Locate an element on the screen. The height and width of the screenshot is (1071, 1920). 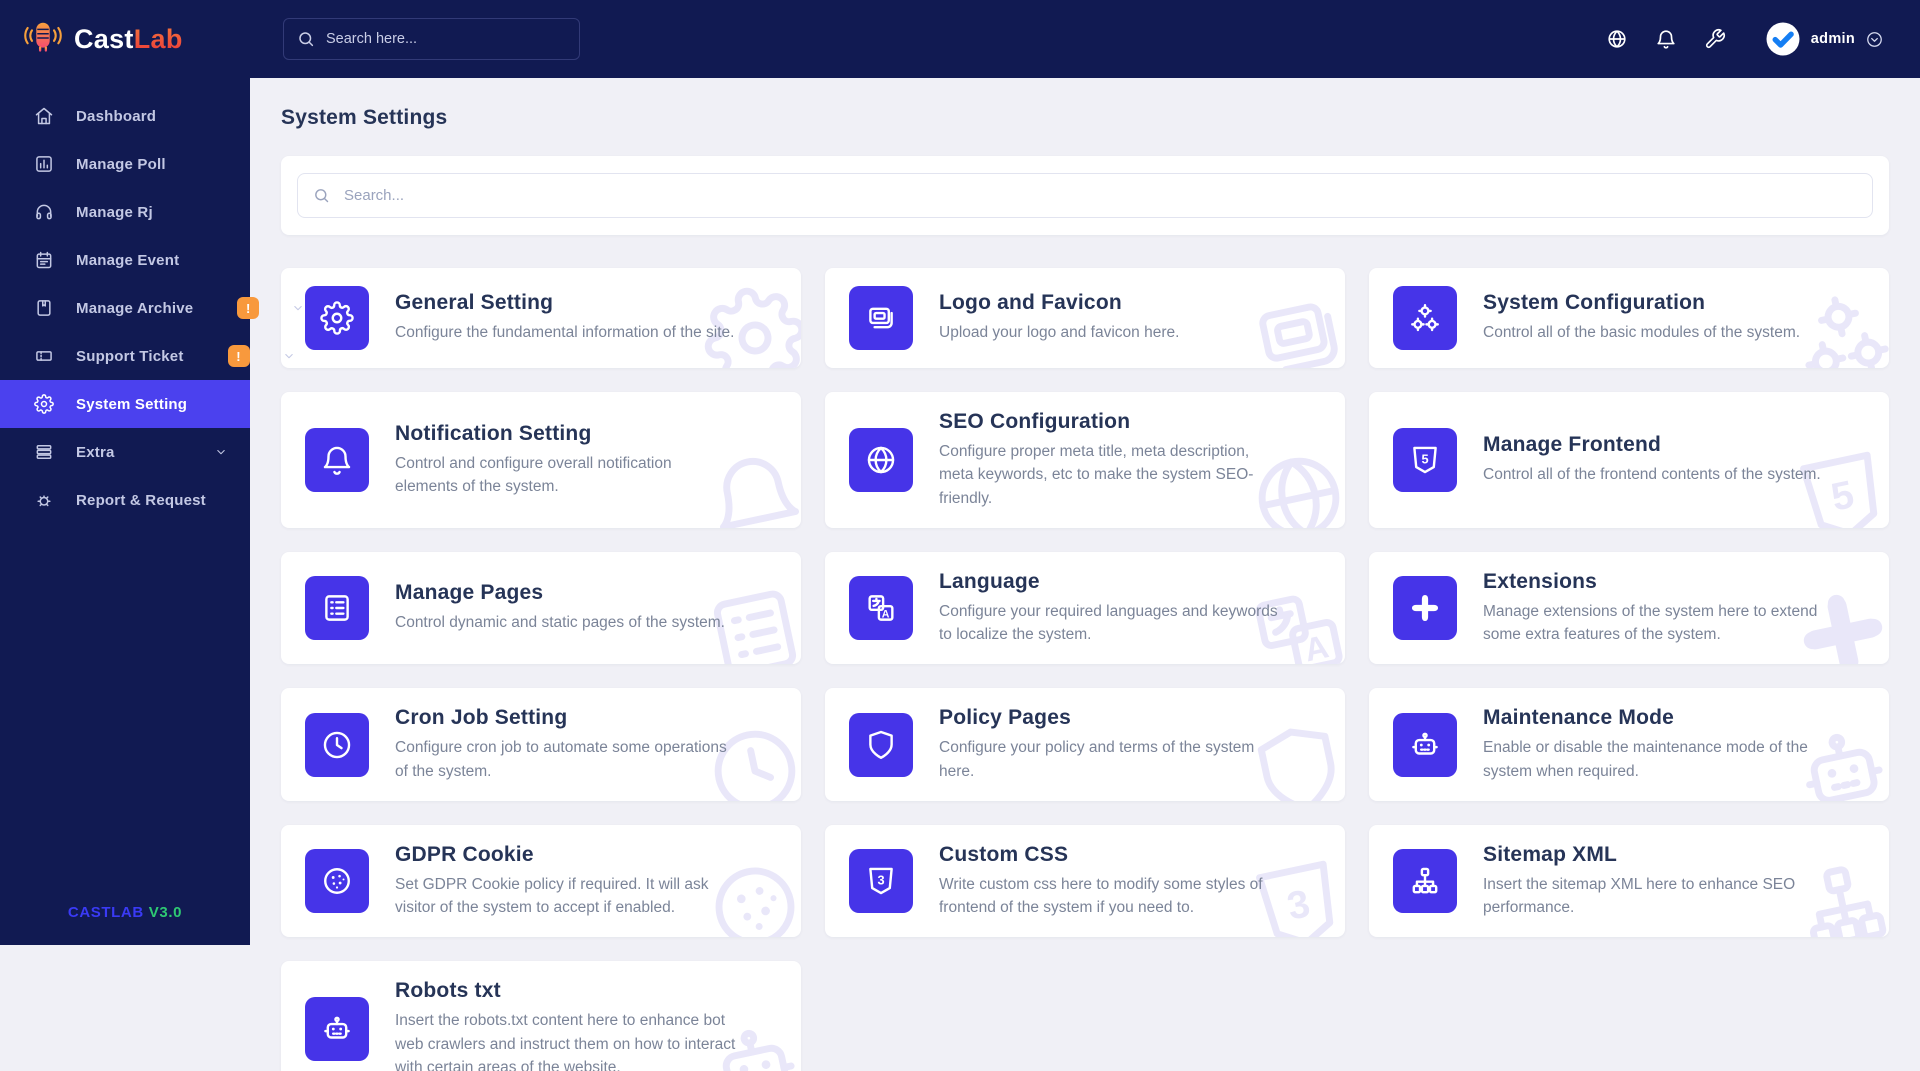
brand-logo: CastLab is located at coordinates (125, 39).